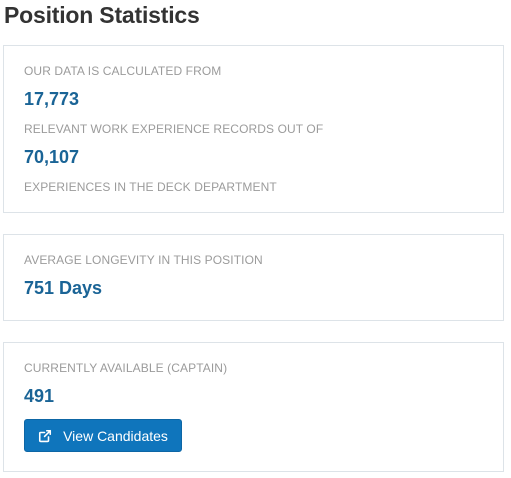 This screenshot has height=478, width=511. What do you see at coordinates (126, 368) in the screenshot?
I see `availability-label: CURRENTLY AVAILABLE (CAPTAIN)` at bounding box center [126, 368].